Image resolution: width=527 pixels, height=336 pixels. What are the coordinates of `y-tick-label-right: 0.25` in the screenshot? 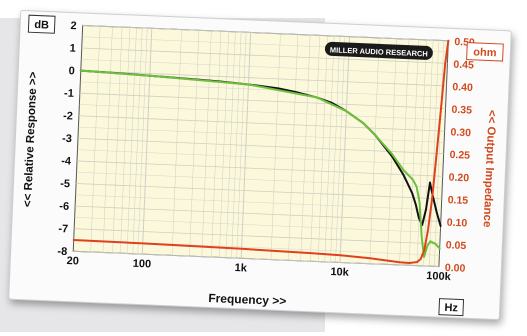 It's located at (459, 155).